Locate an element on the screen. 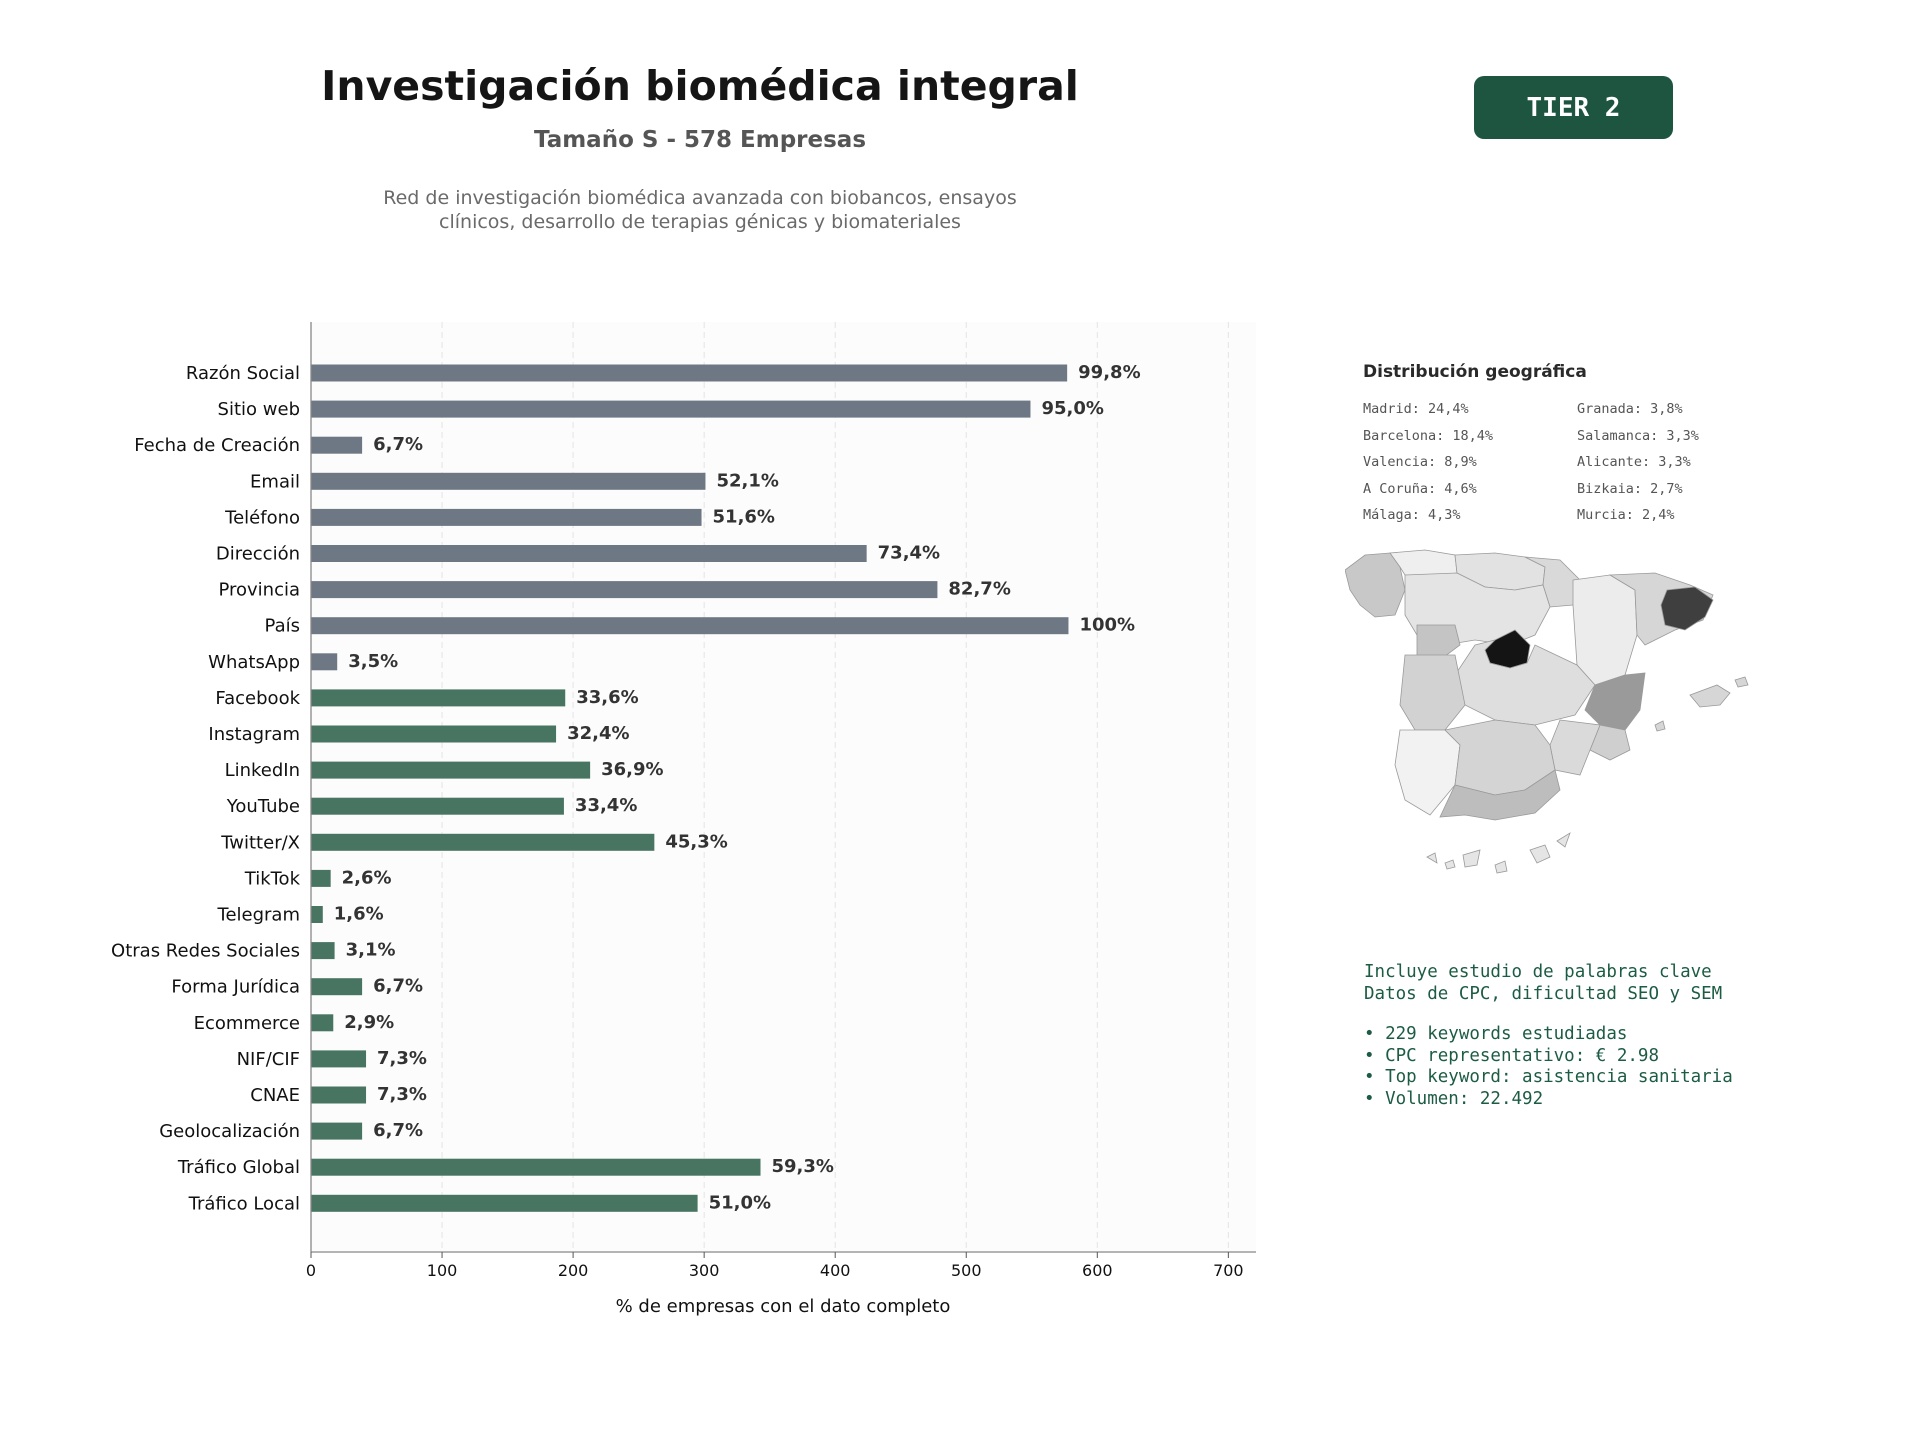 The width and height of the screenshot is (1920, 1440). map-region-aragon is located at coordinates (1605, 630).